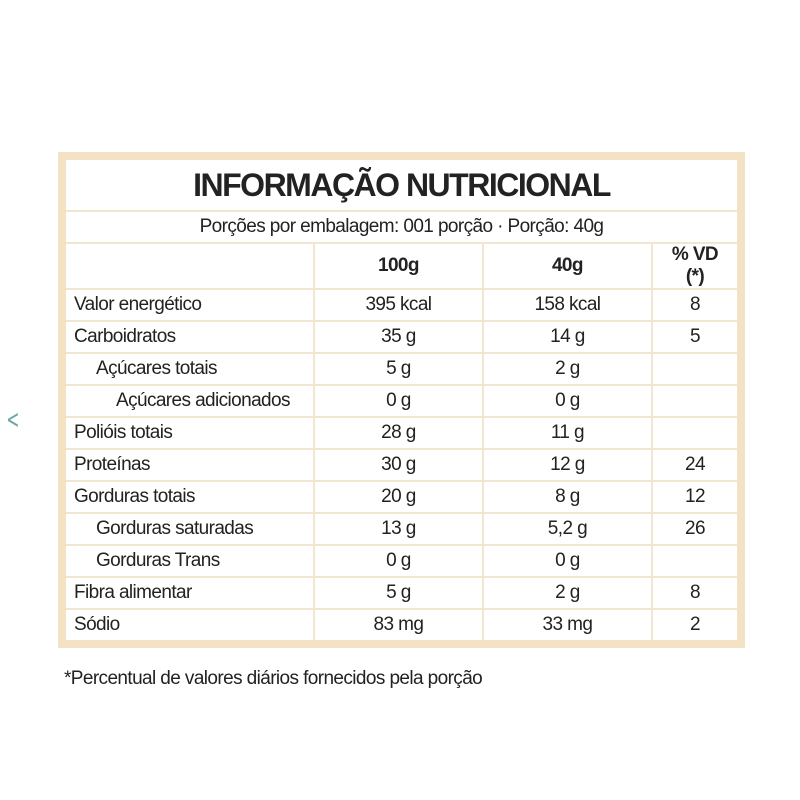 The width and height of the screenshot is (800, 800). What do you see at coordinates (188, 561) in the screenshot?
I see `nutrient-name: Gorduras Trans` at bounding box center [188, 561].